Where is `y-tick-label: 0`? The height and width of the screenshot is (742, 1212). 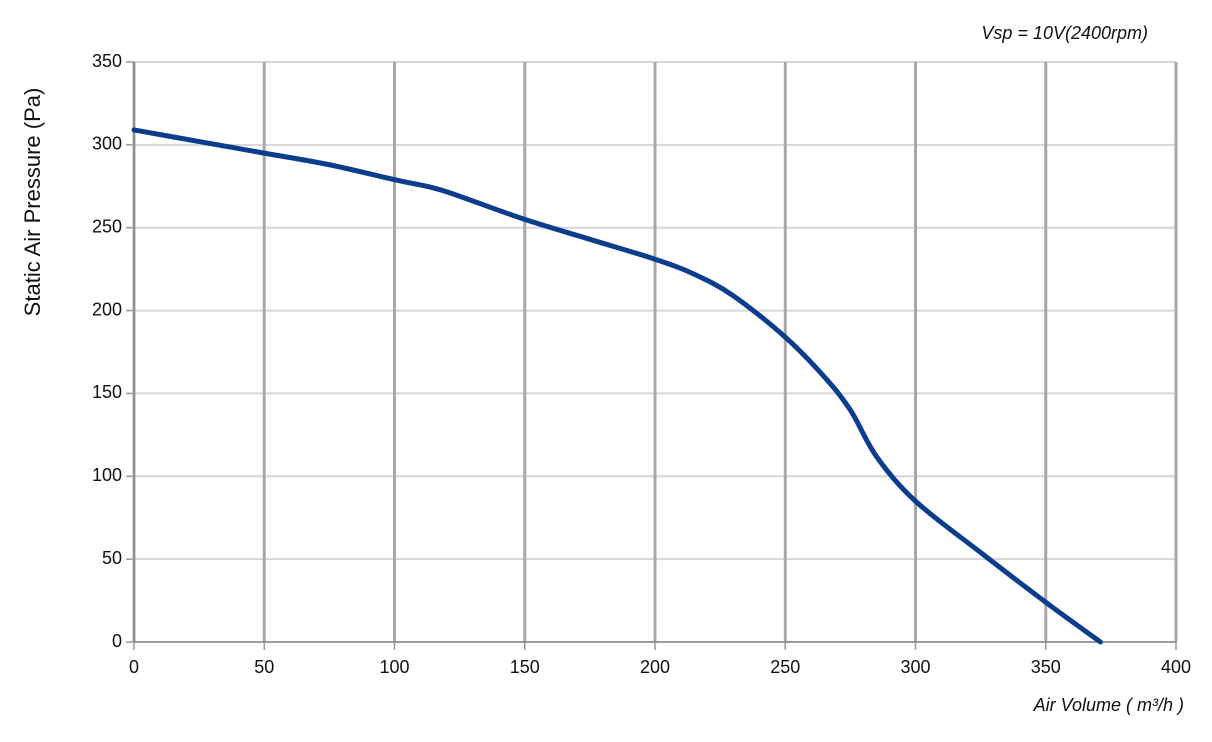
y-tick-label: 0 is located at coordinates (117, 641).